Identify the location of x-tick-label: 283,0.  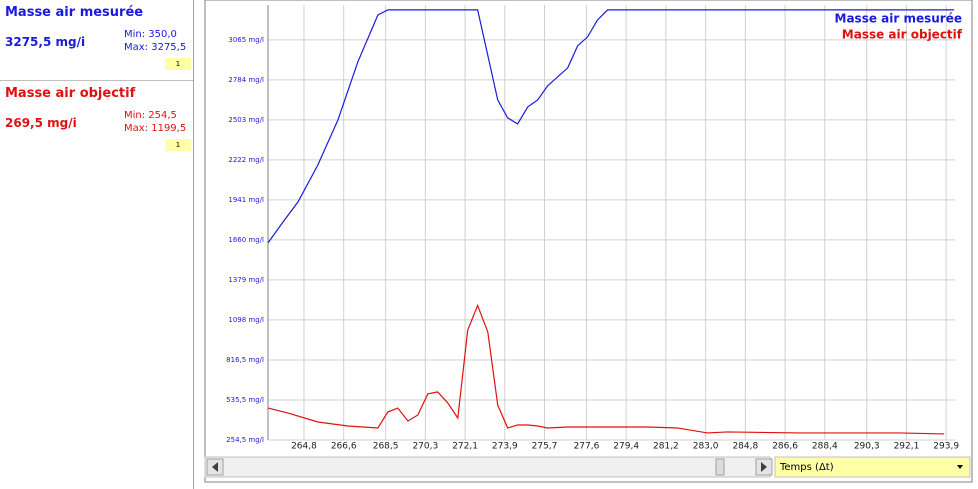
(706, 447).